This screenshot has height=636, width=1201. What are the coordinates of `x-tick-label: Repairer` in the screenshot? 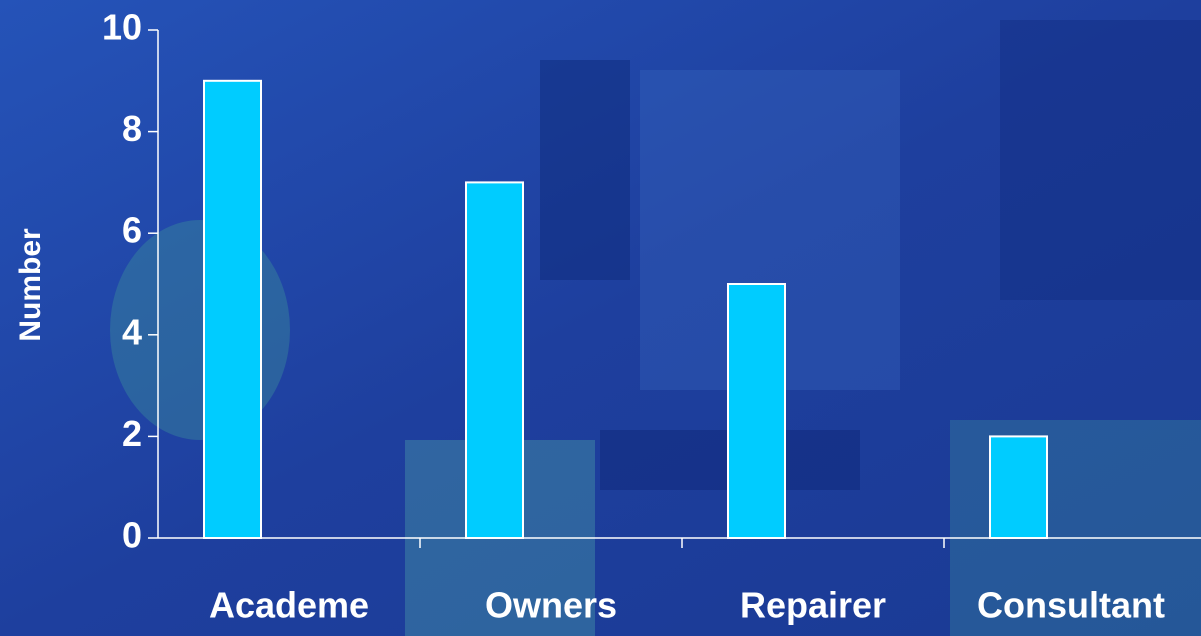 It's located at (813, 605).